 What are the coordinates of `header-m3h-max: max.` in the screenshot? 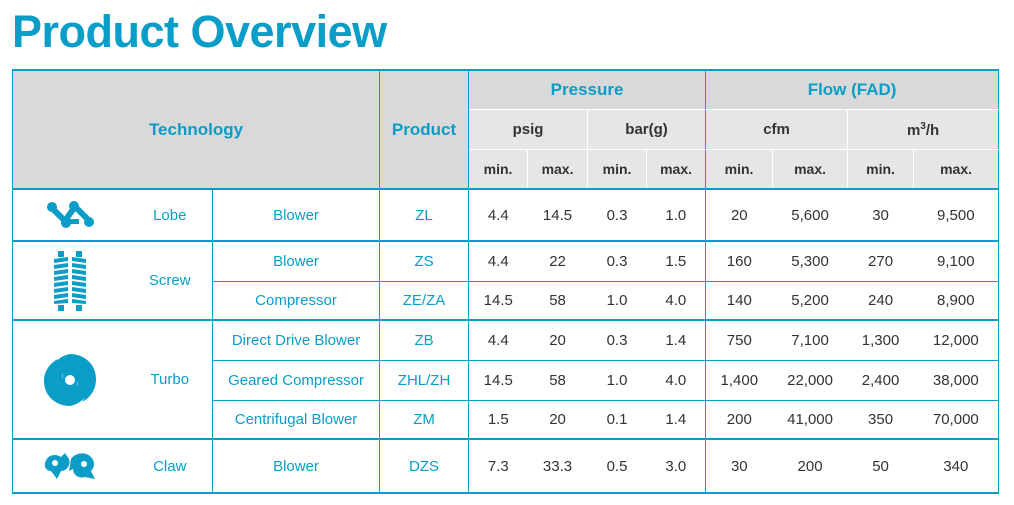 It's located at (956, 169).